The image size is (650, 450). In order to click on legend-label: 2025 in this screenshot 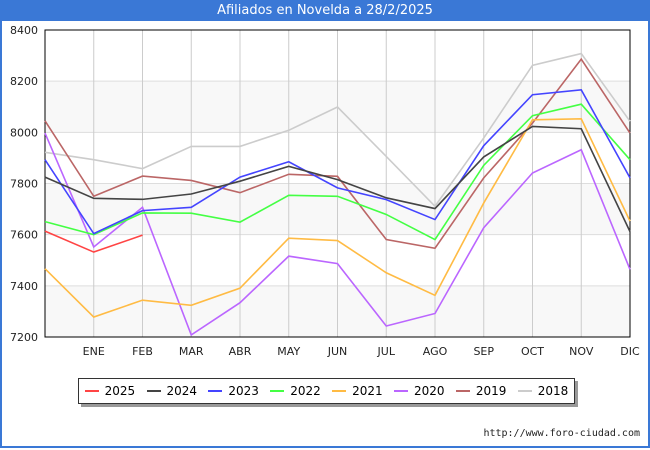, I will do `click(120, 391)`.